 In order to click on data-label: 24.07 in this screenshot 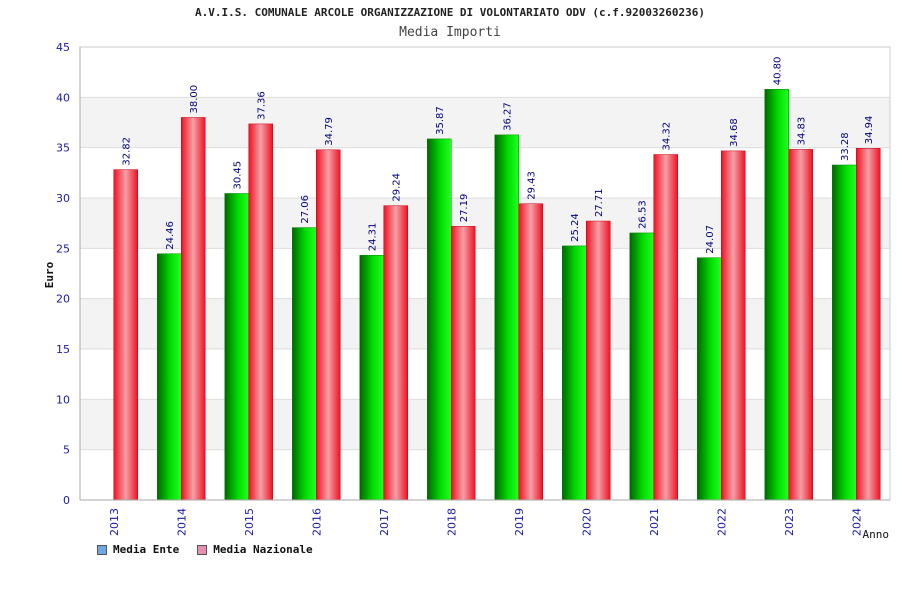, I will do `click(710, 239)`.